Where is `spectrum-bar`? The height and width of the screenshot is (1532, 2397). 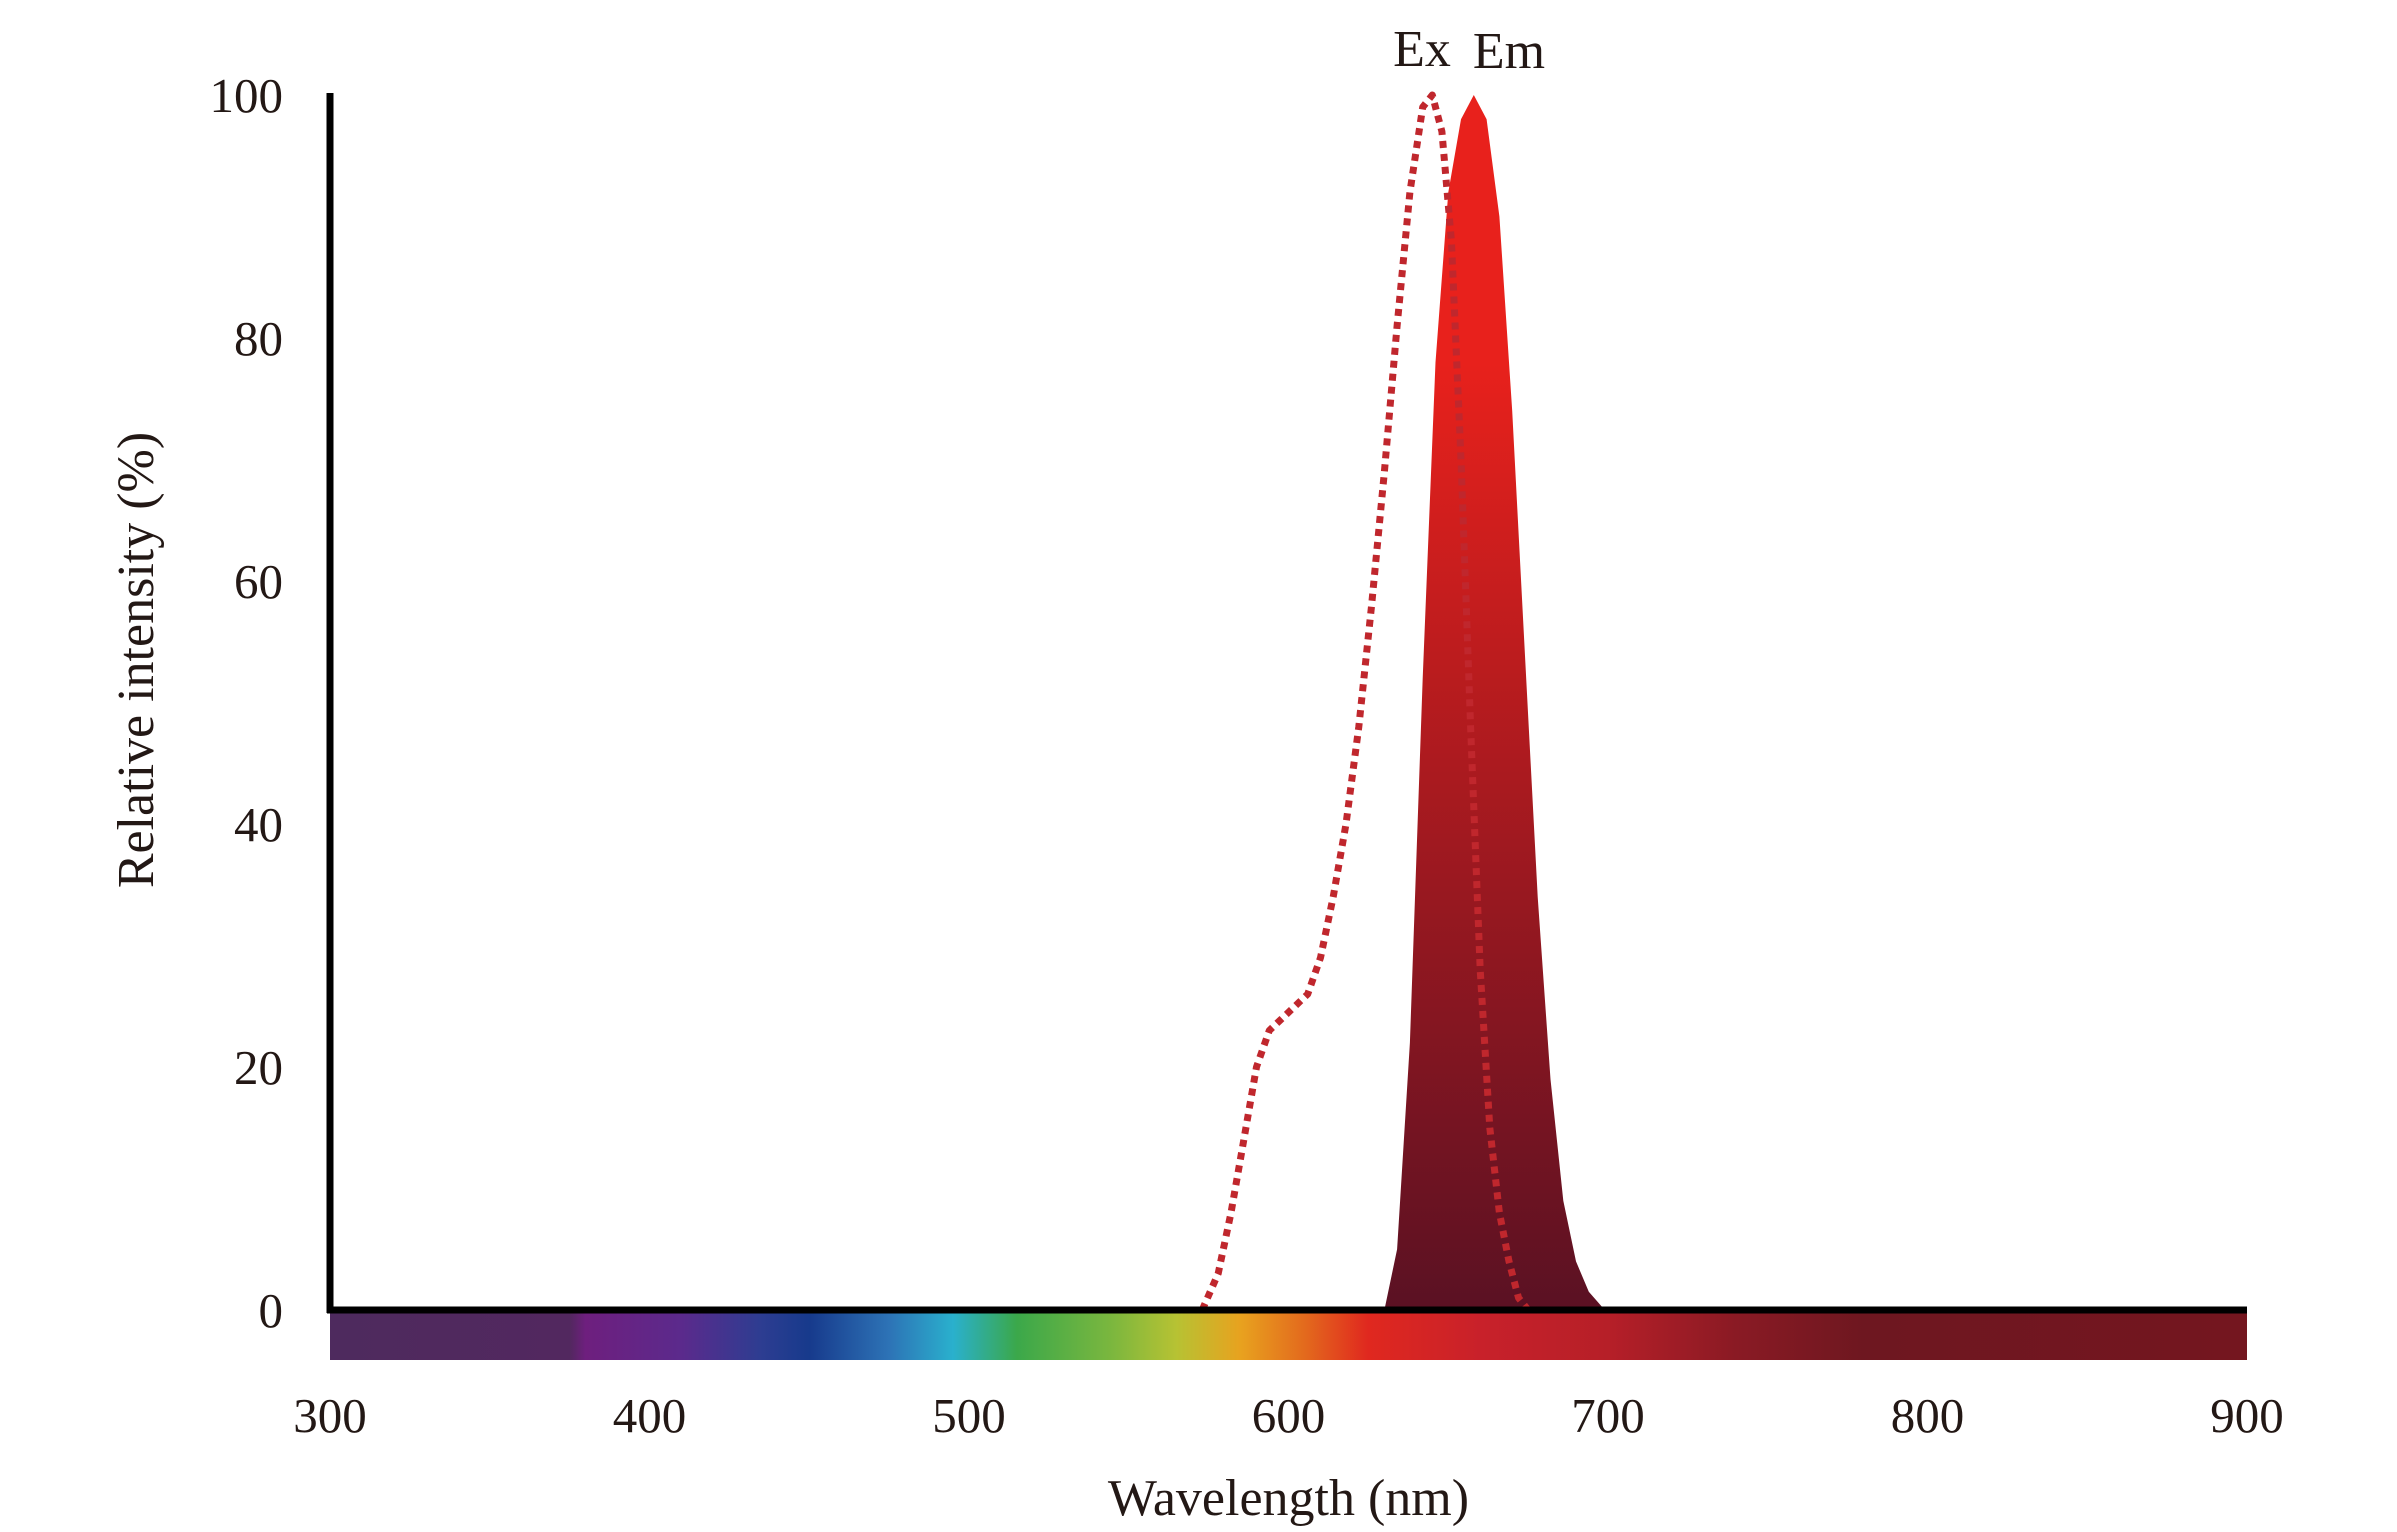
spectrum-bar is located at coordinates (1288, 1335).